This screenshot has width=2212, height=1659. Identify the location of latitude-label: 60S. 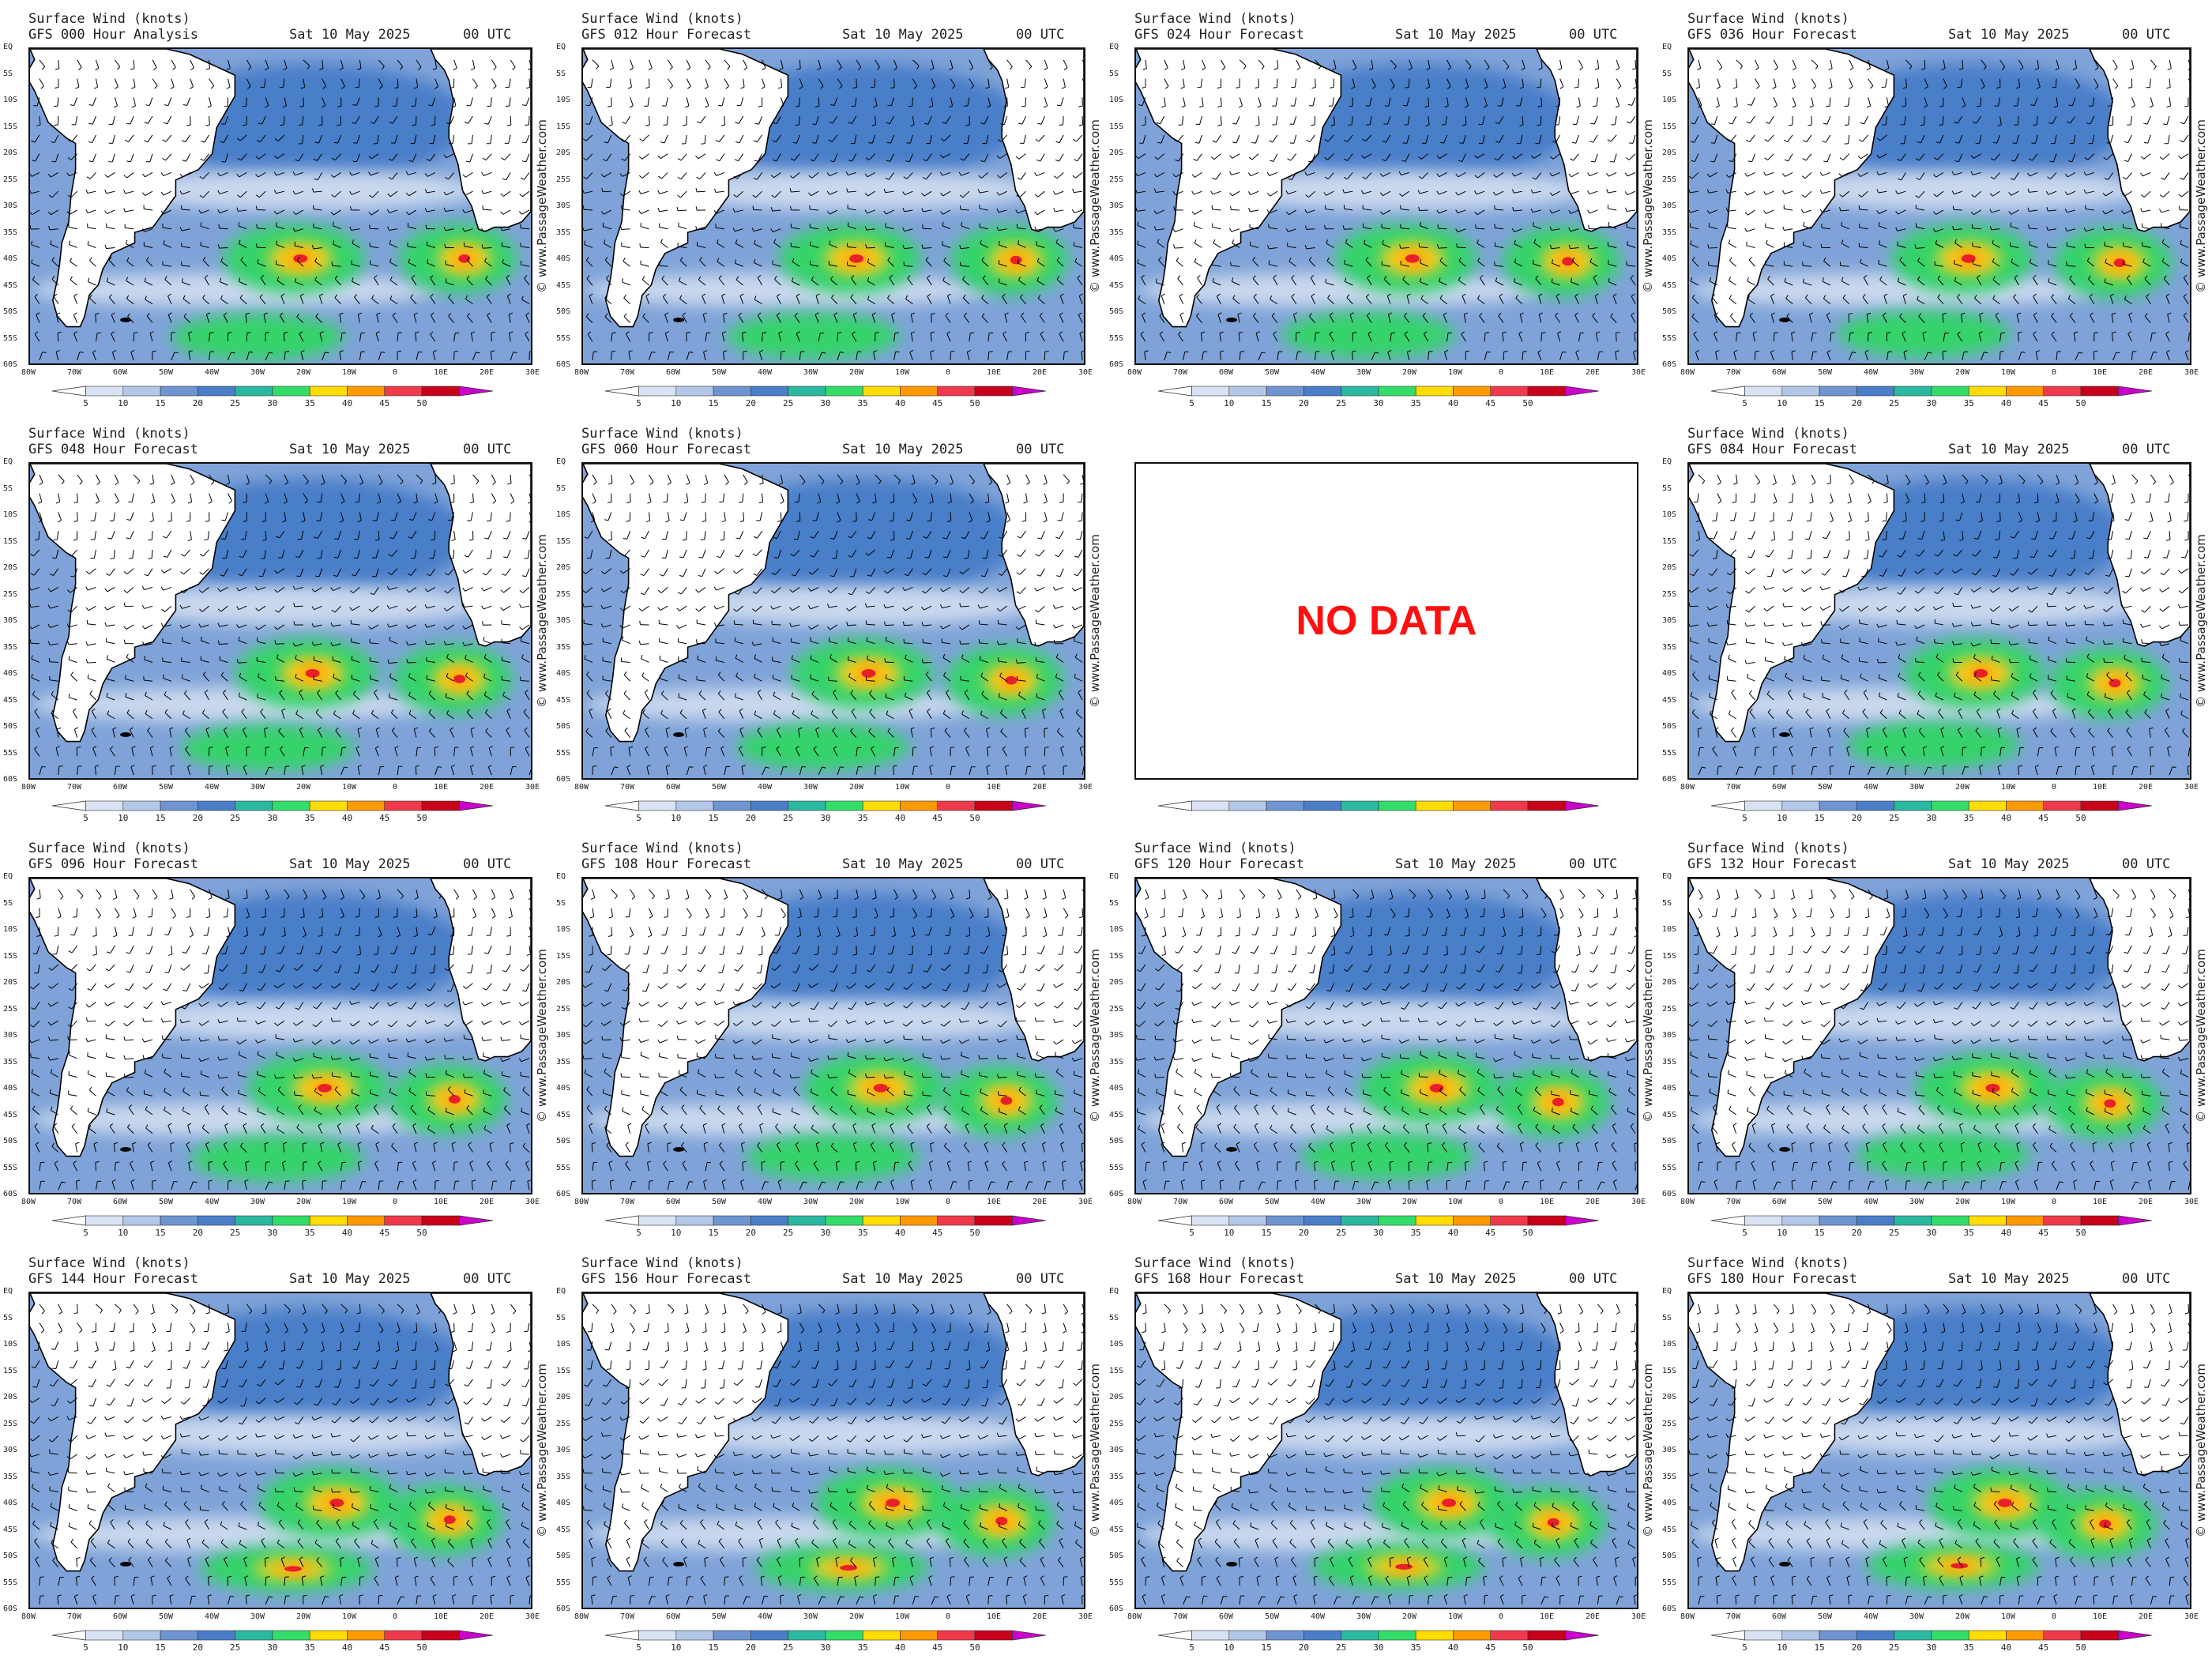
(1117, 1609).